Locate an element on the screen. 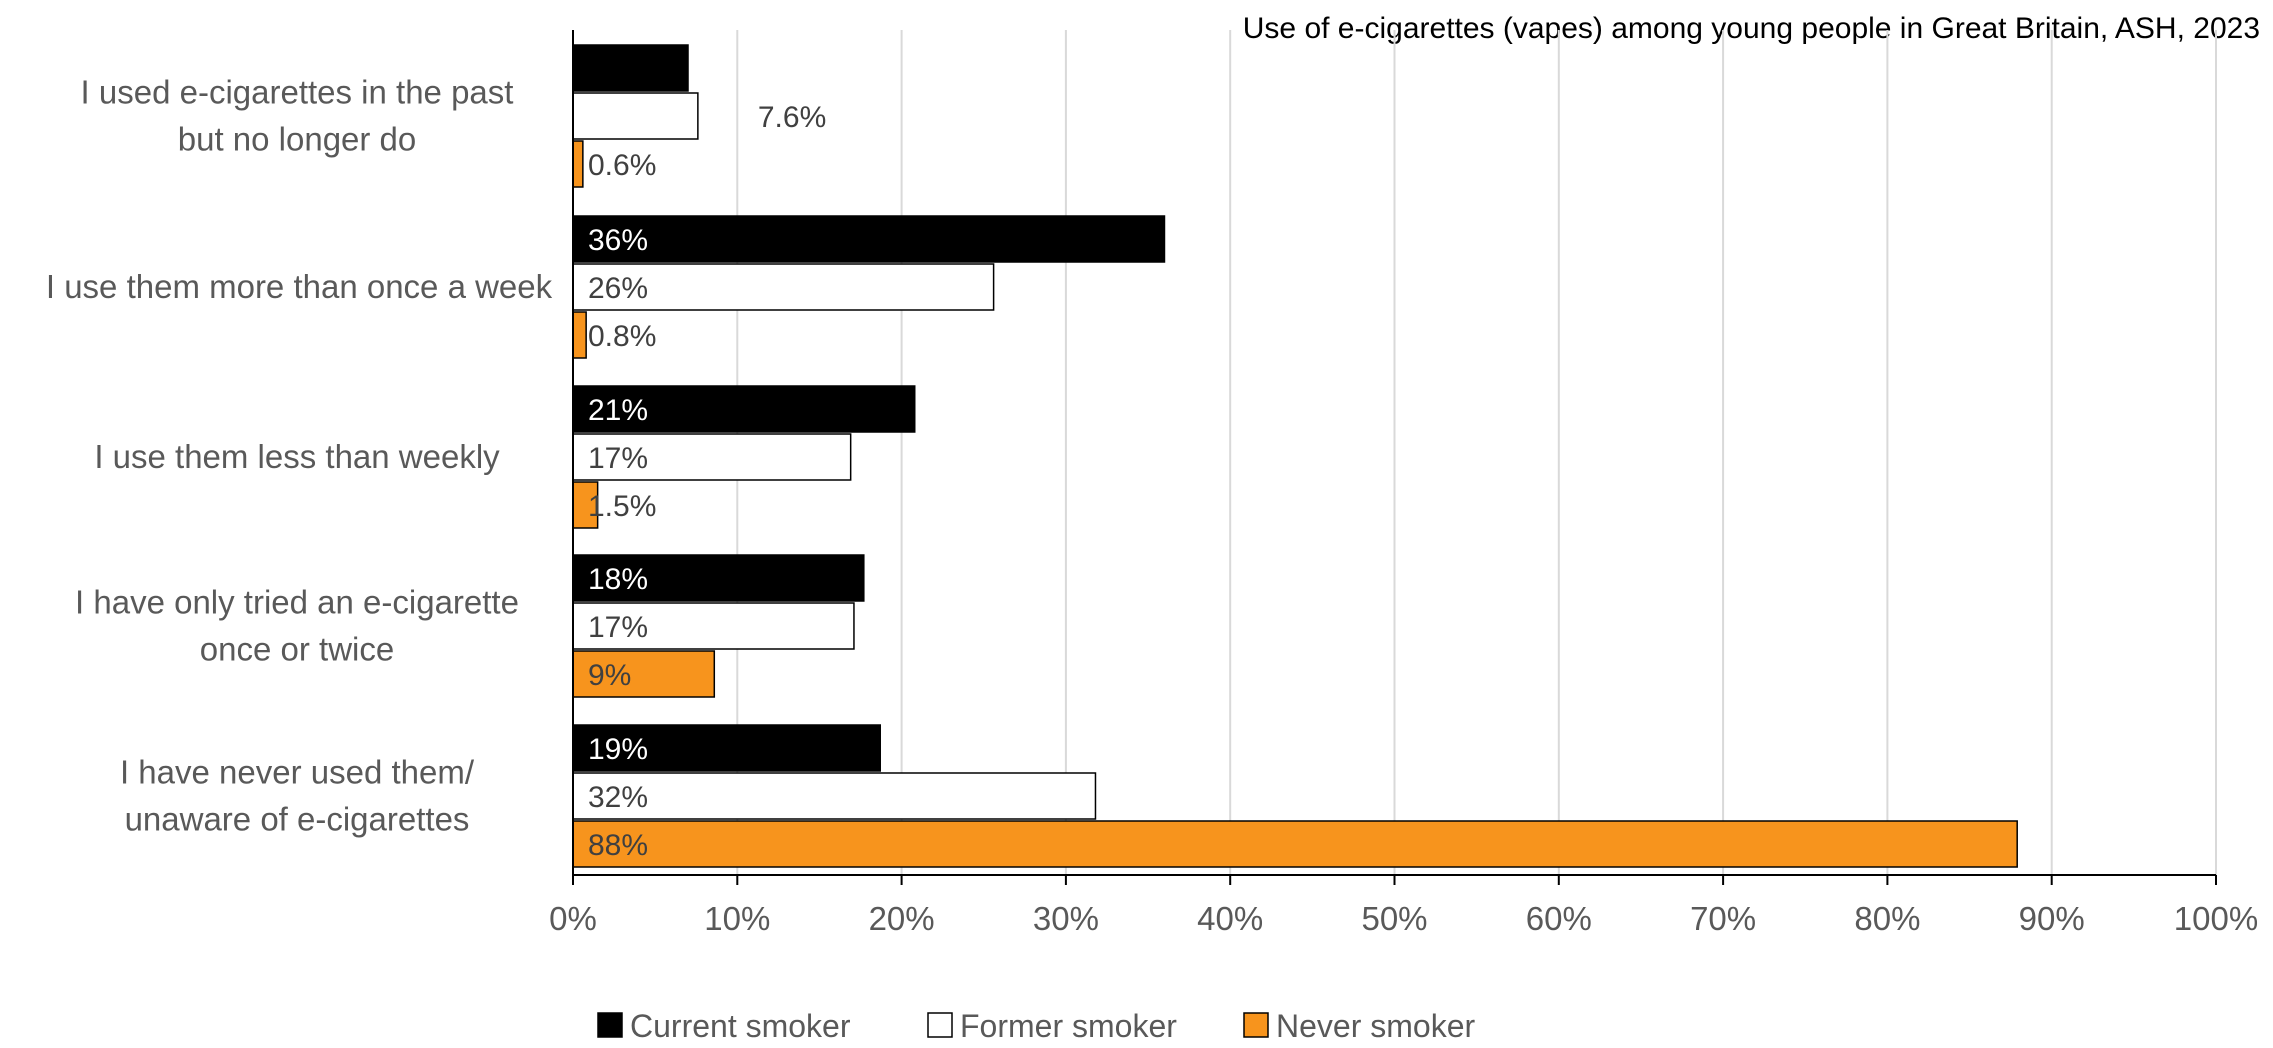 This screenshot has height=1048, width=2273. category-label: but no longer do is located at coordinates (297, 139).